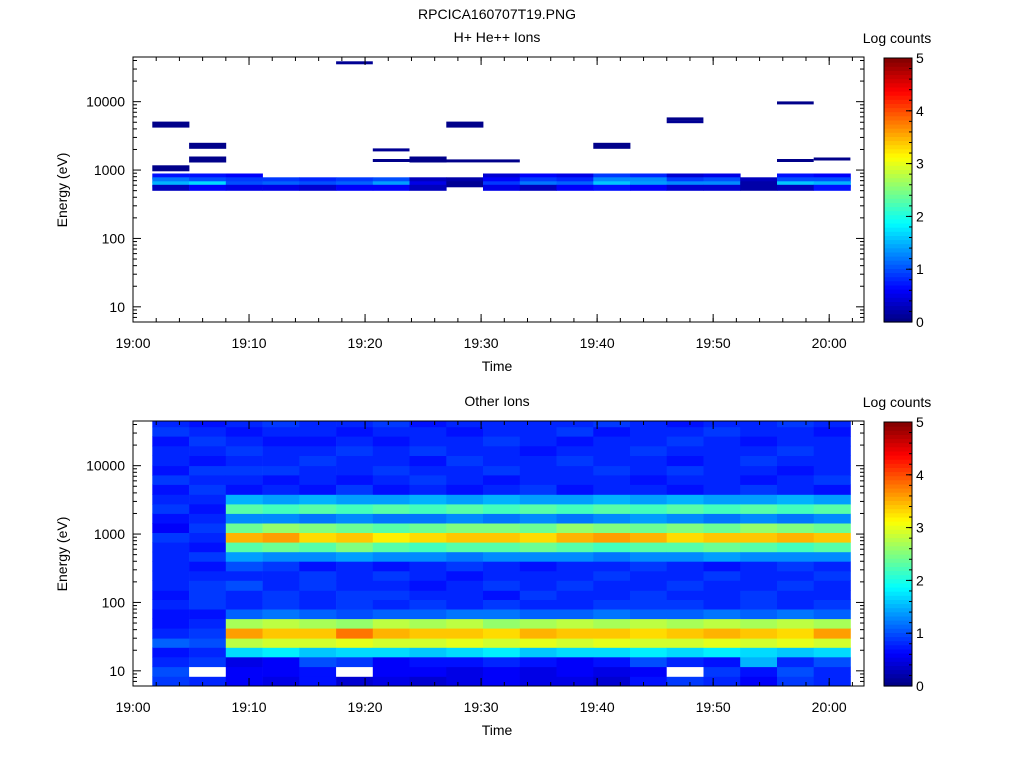 This screenshot has width=1024, height=768. Describe the element at coordinates (920, 580) in the screenshot. I see `colorbar-tick-label: 2` at that location.